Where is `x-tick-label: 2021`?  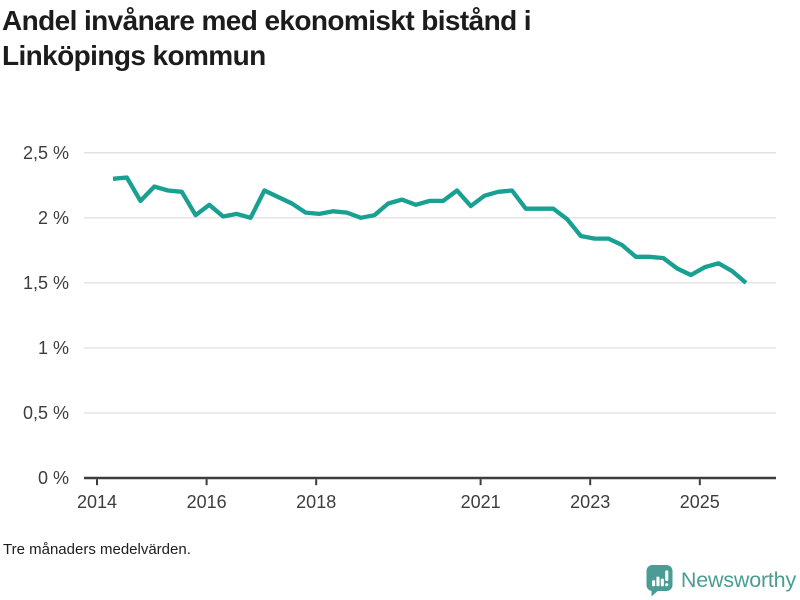
x-tick-label: 2021 is located at coordinates (481, 502).